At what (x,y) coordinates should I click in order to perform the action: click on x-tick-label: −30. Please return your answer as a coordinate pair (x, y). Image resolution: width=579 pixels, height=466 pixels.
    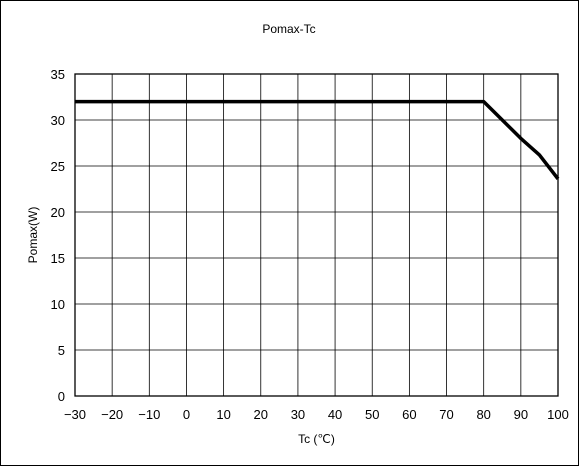
    Looking at the image, I should click on (75, 414).